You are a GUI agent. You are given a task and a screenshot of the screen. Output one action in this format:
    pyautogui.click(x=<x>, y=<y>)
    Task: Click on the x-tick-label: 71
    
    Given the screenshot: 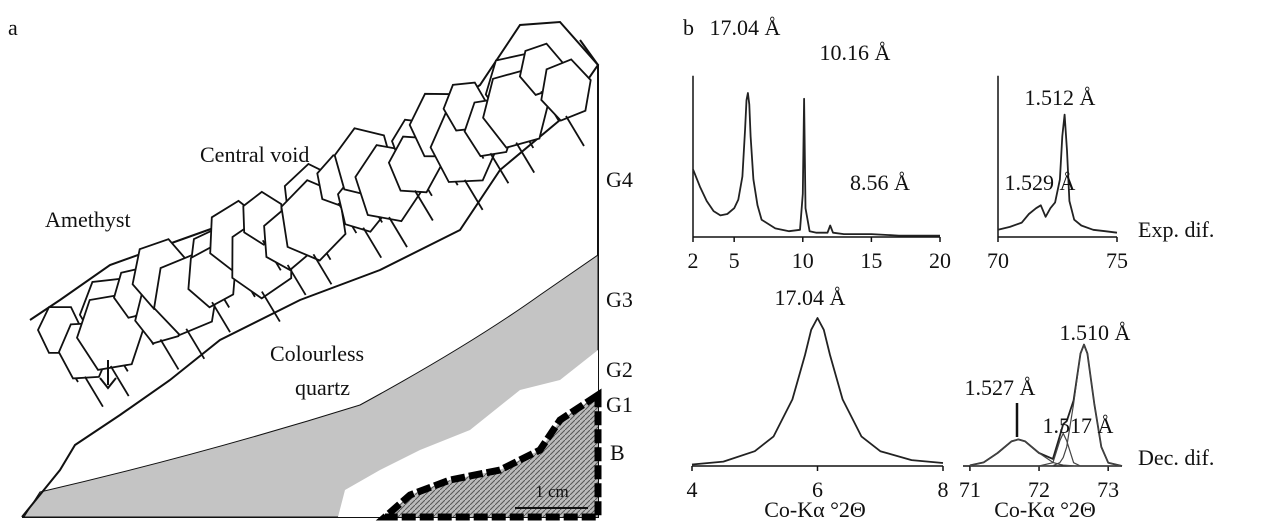 What is the action you would take?
    pyautogui.click(x=970, y=489)
    